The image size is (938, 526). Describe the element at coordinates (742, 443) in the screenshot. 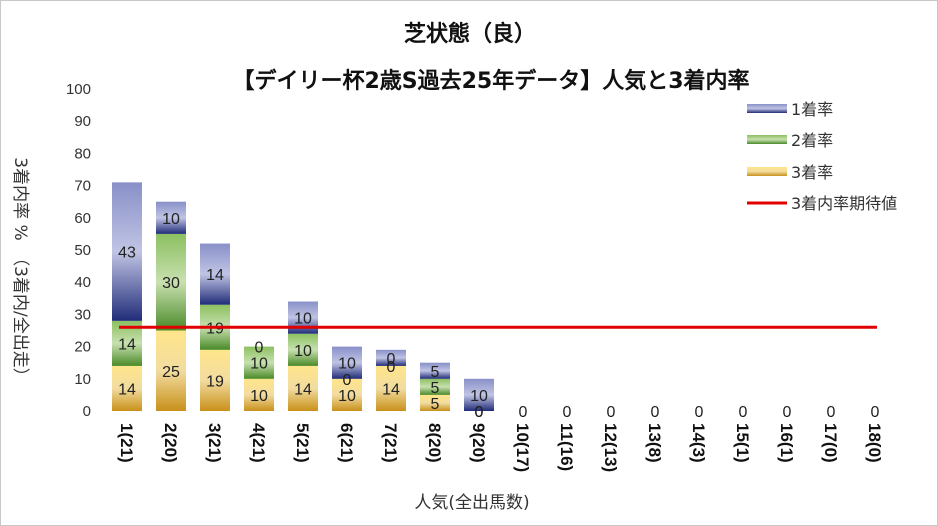

I see `x-tick-label: 15(1)` at that location.